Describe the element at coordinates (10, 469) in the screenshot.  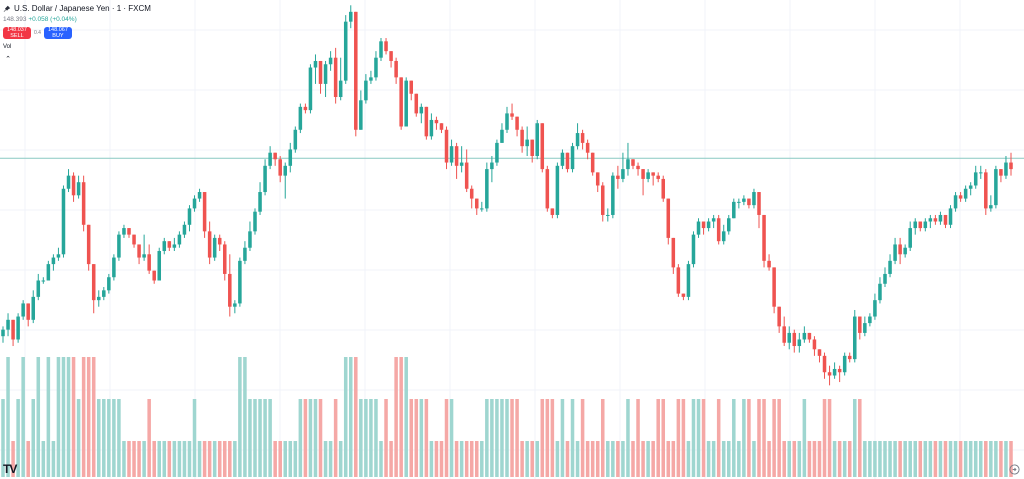
I see `tradingview-logo: TV` at that location.